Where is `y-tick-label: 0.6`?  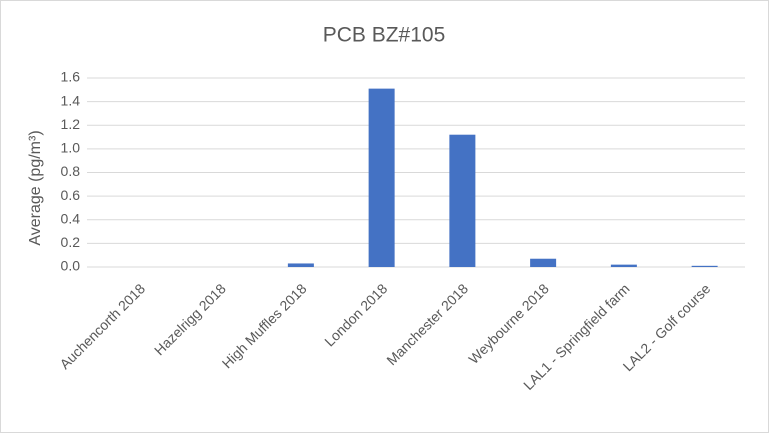
y-tick-label: 0.6 is located at coordinates (71, 195).